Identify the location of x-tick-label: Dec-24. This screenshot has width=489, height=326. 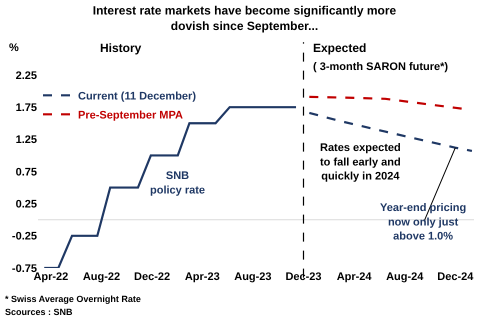
(455, 277).